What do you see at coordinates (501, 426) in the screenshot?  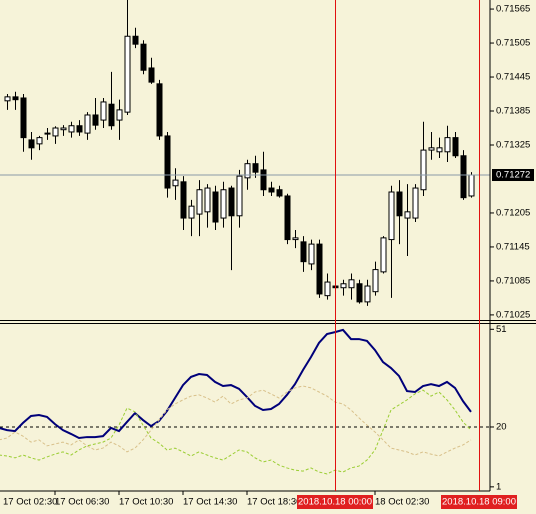 I see `y-tick-label: 20` at bounding box center [501, 426].